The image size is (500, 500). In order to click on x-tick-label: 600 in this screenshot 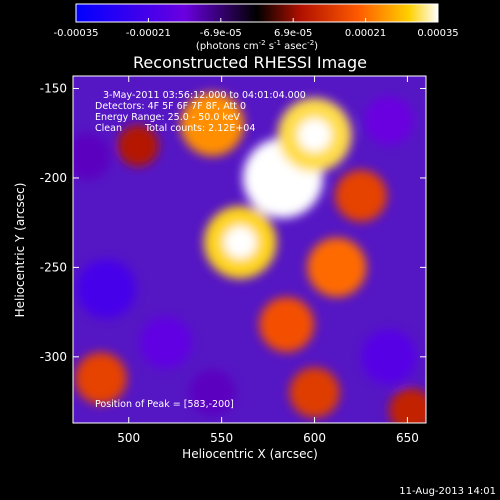, I will do `click(314, 438)`.